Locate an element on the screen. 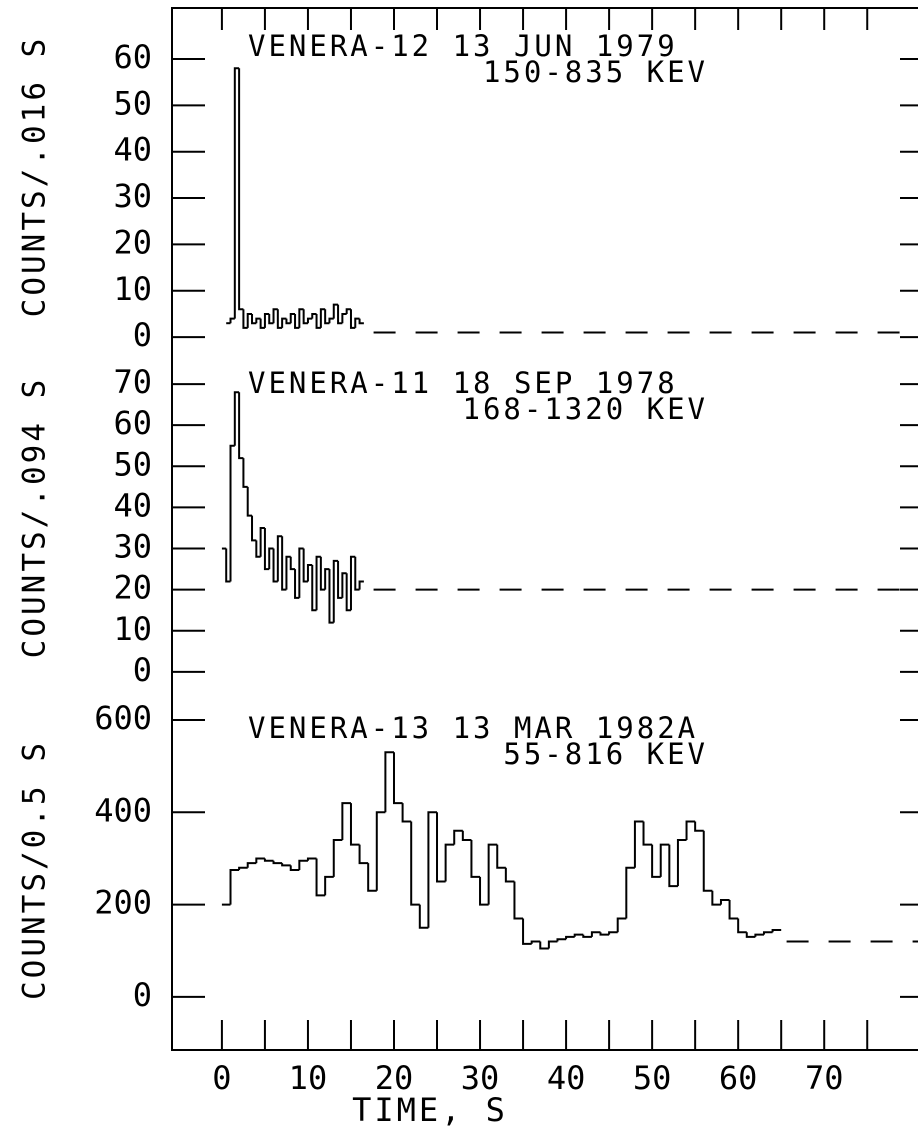 This screenshot has width=918, height=1135. x-tick-label: 10 is located at coordinates (308, 1078).